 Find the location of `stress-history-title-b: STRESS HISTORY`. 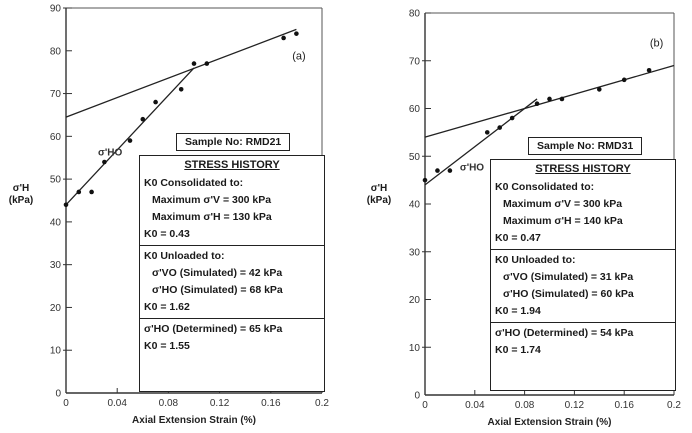

stress-history-title-b: STRESS HISTORY is located at coordinates (583, 169).